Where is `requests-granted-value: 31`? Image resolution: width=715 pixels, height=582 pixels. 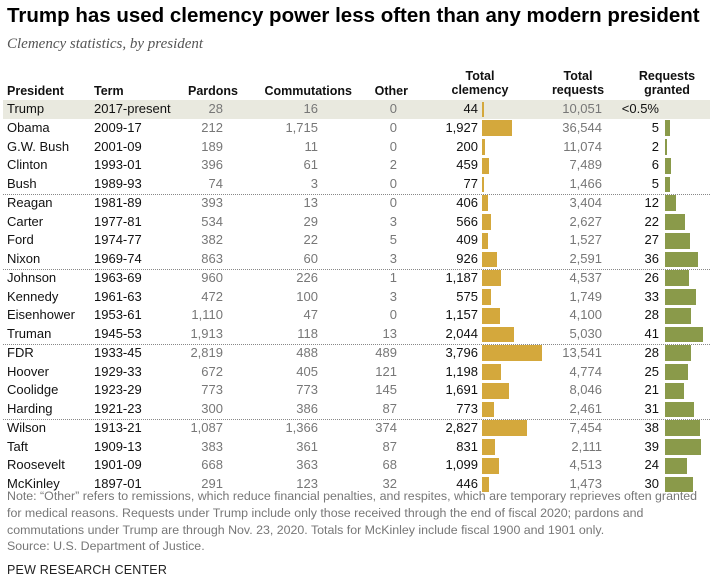
requests-granted-value: 31 is located at coordinates (651, 408).